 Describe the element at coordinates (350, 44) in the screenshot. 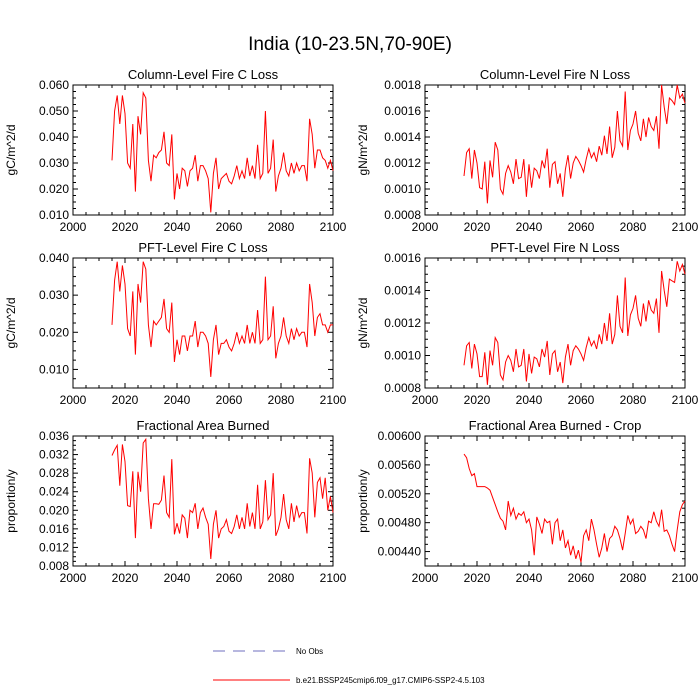

I see `page-title: India (10-23.5N,70-90E)` at that location.